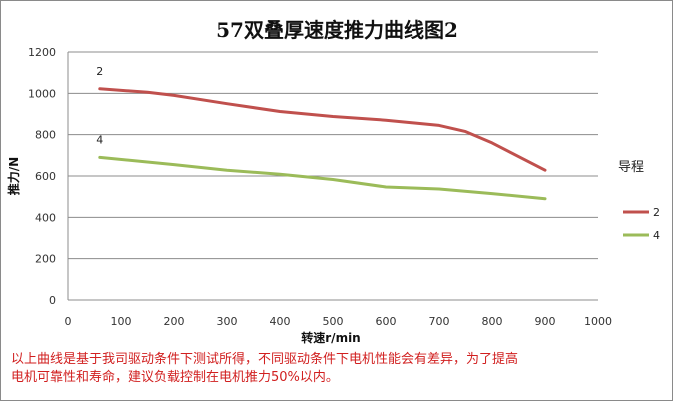 The image size is (673, 402). What do you see at coordinates (265, 359) in the screenshot?
I see `footnote-line-1: 以上曲线是基于我司驱动条件下测试所得，不同驱动条件下电机性能会有差异，为了提高` at bounding box center [265, 359].